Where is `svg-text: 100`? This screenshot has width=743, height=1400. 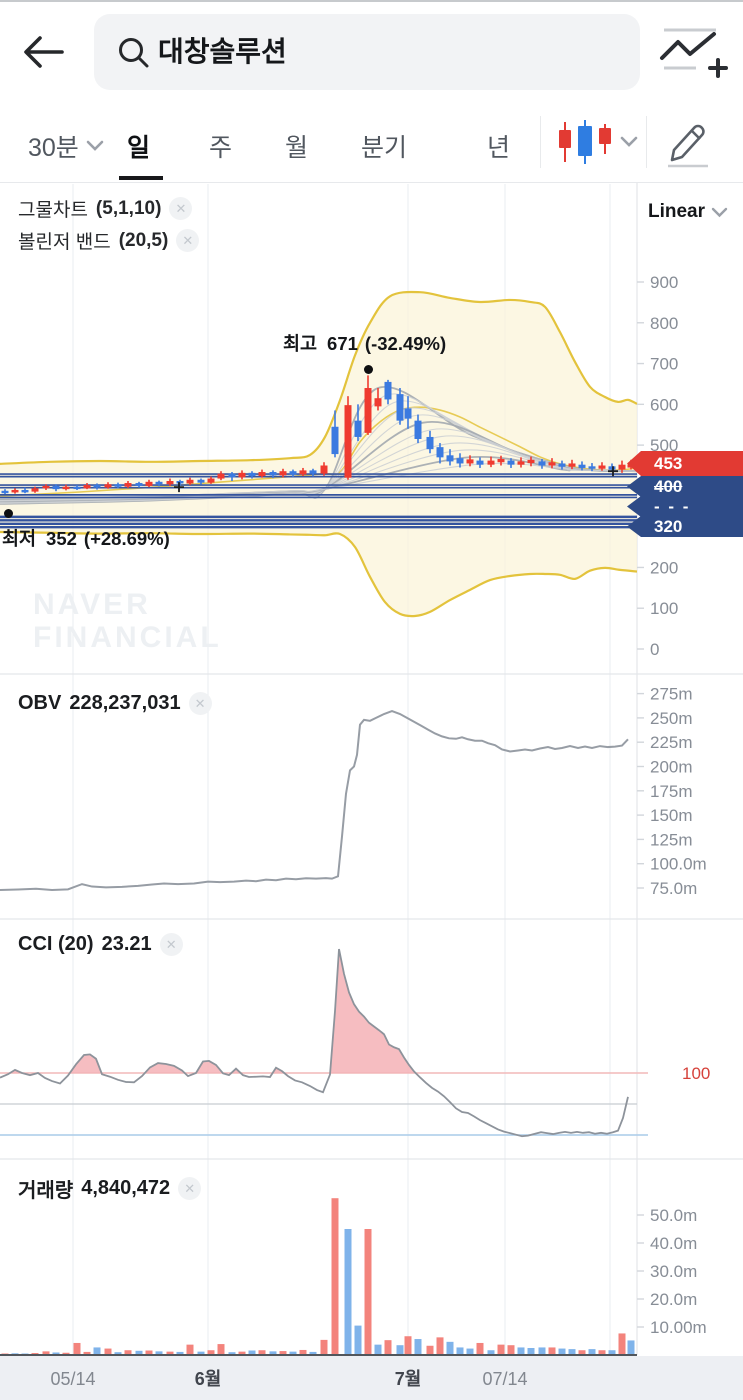 svg-text: 100 is located at coordinates (664, 608).